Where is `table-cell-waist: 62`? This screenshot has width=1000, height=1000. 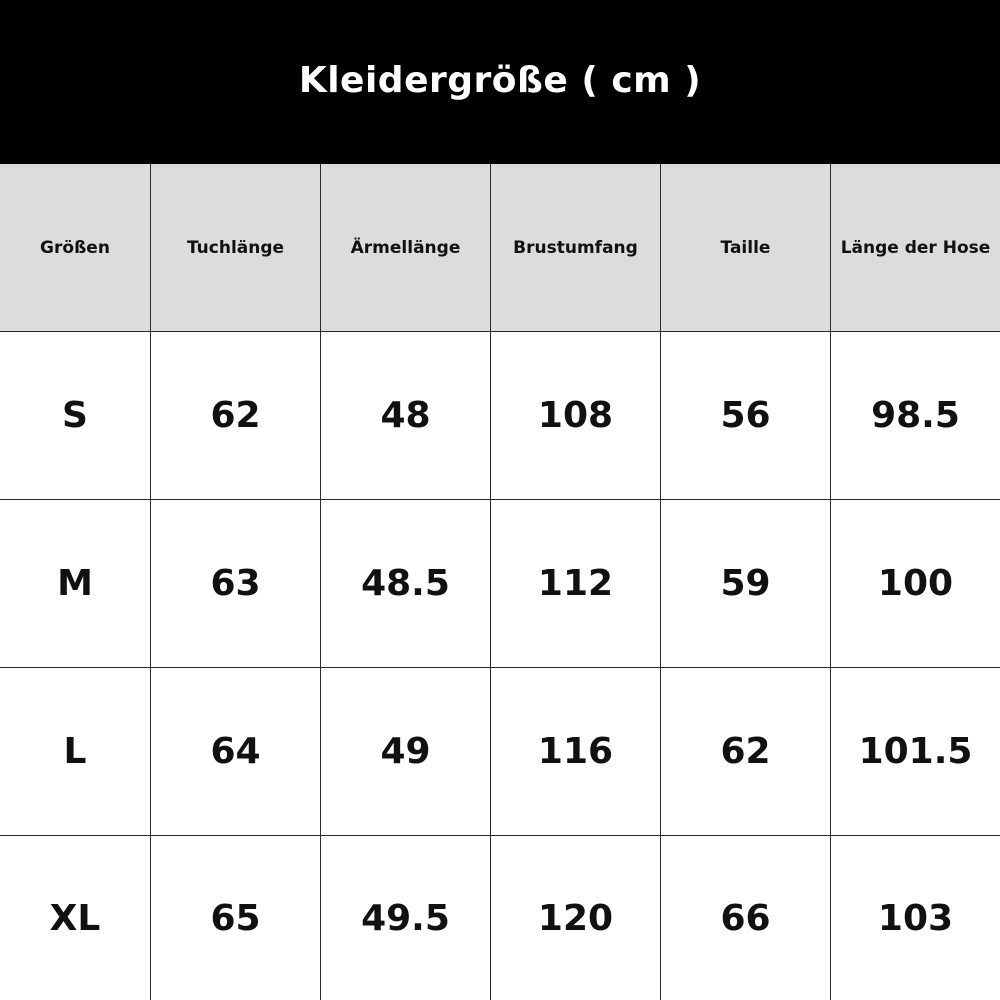
table-cell-waist: 62 is located at coordinates (746, 752).